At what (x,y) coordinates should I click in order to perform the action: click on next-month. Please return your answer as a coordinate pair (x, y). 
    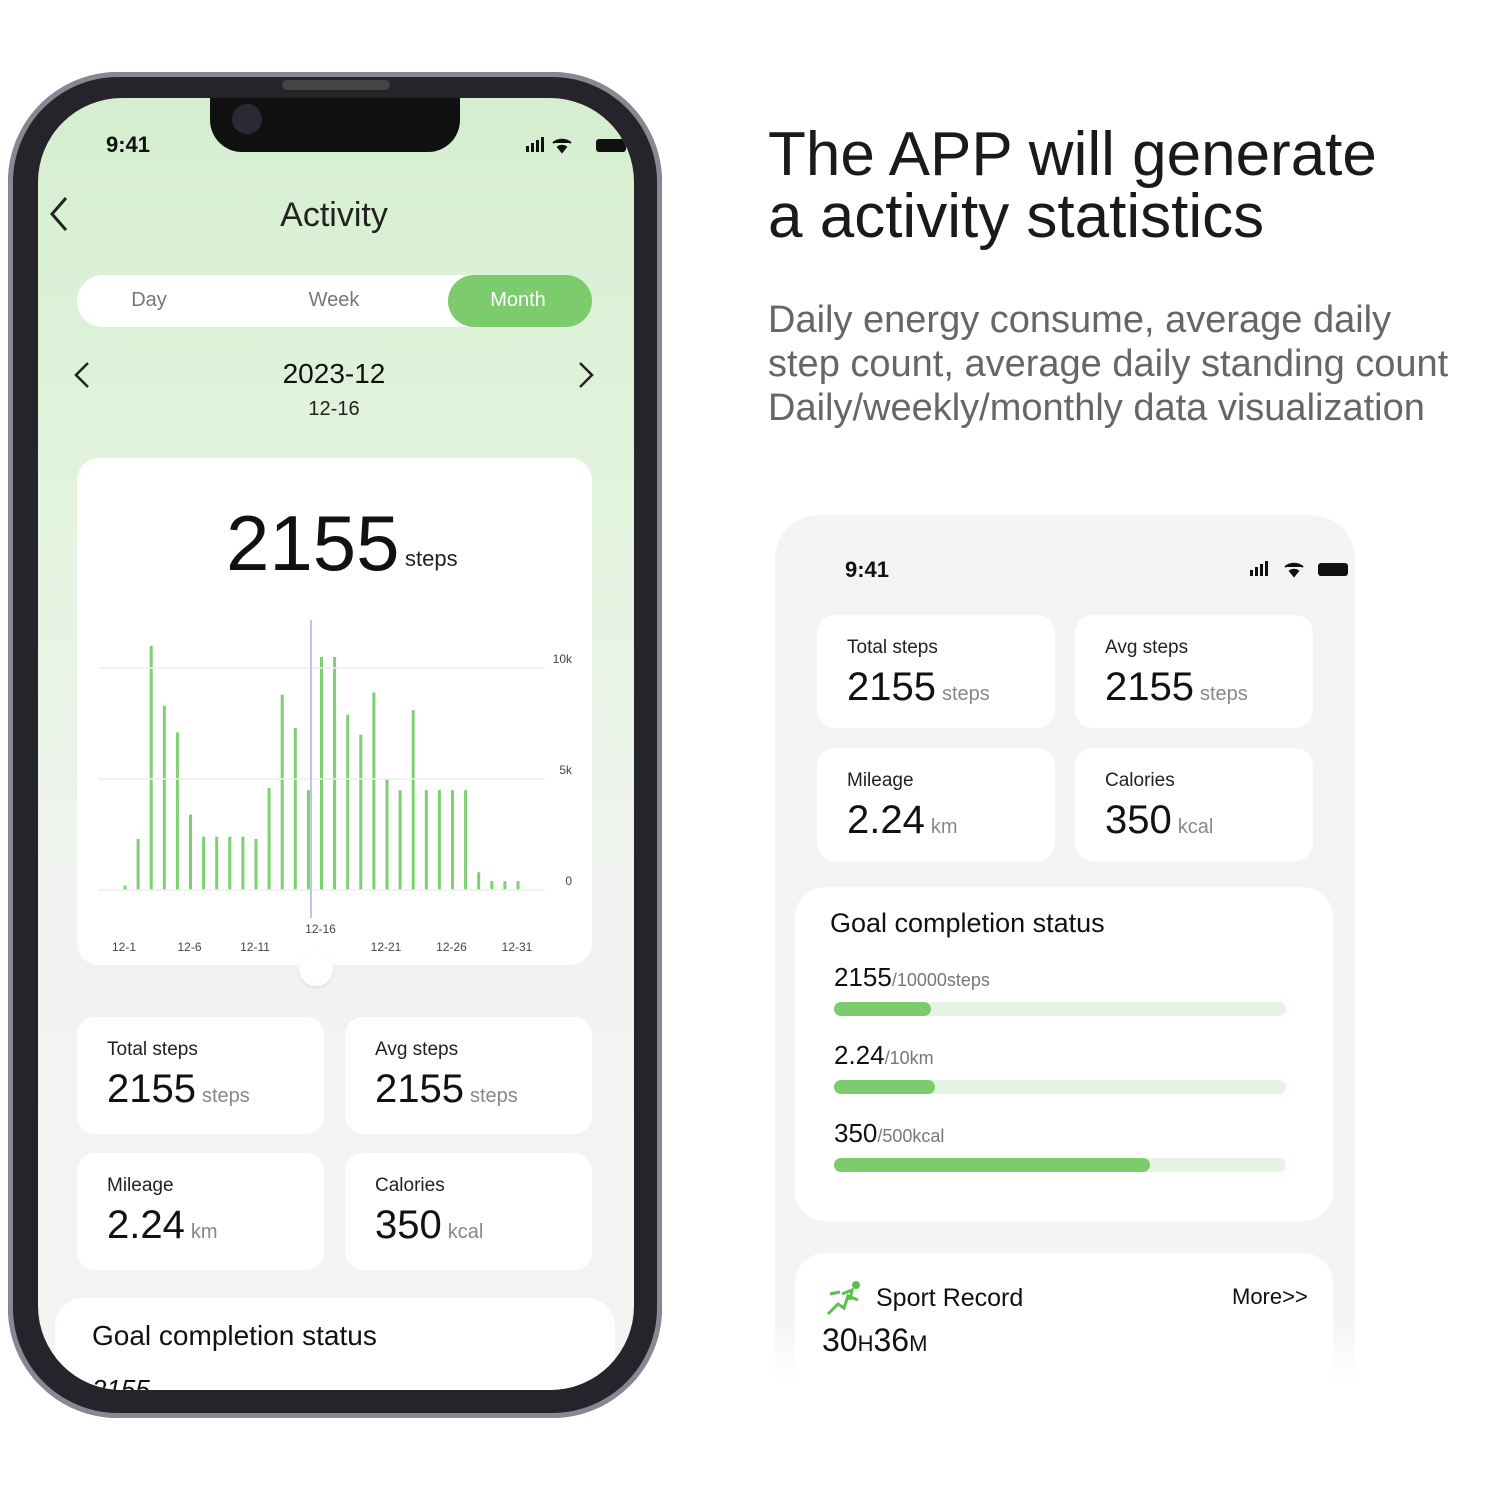
    Looking at the image, I should click on (586, 375).